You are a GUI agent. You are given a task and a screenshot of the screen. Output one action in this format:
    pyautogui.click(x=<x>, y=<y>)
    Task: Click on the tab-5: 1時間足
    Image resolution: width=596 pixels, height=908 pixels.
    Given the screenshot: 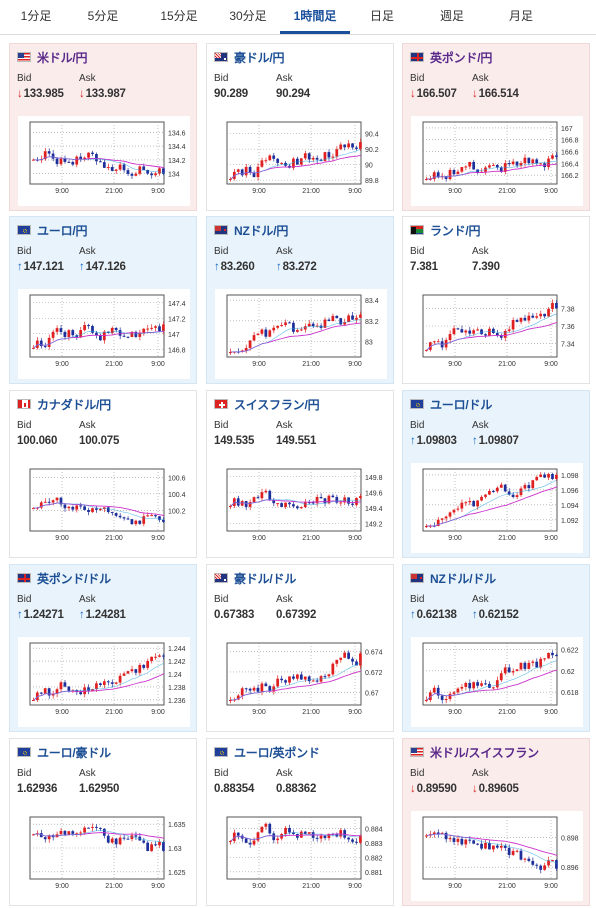 What is the action you would take?
    pyautogui.click(x=315, y=17)
    